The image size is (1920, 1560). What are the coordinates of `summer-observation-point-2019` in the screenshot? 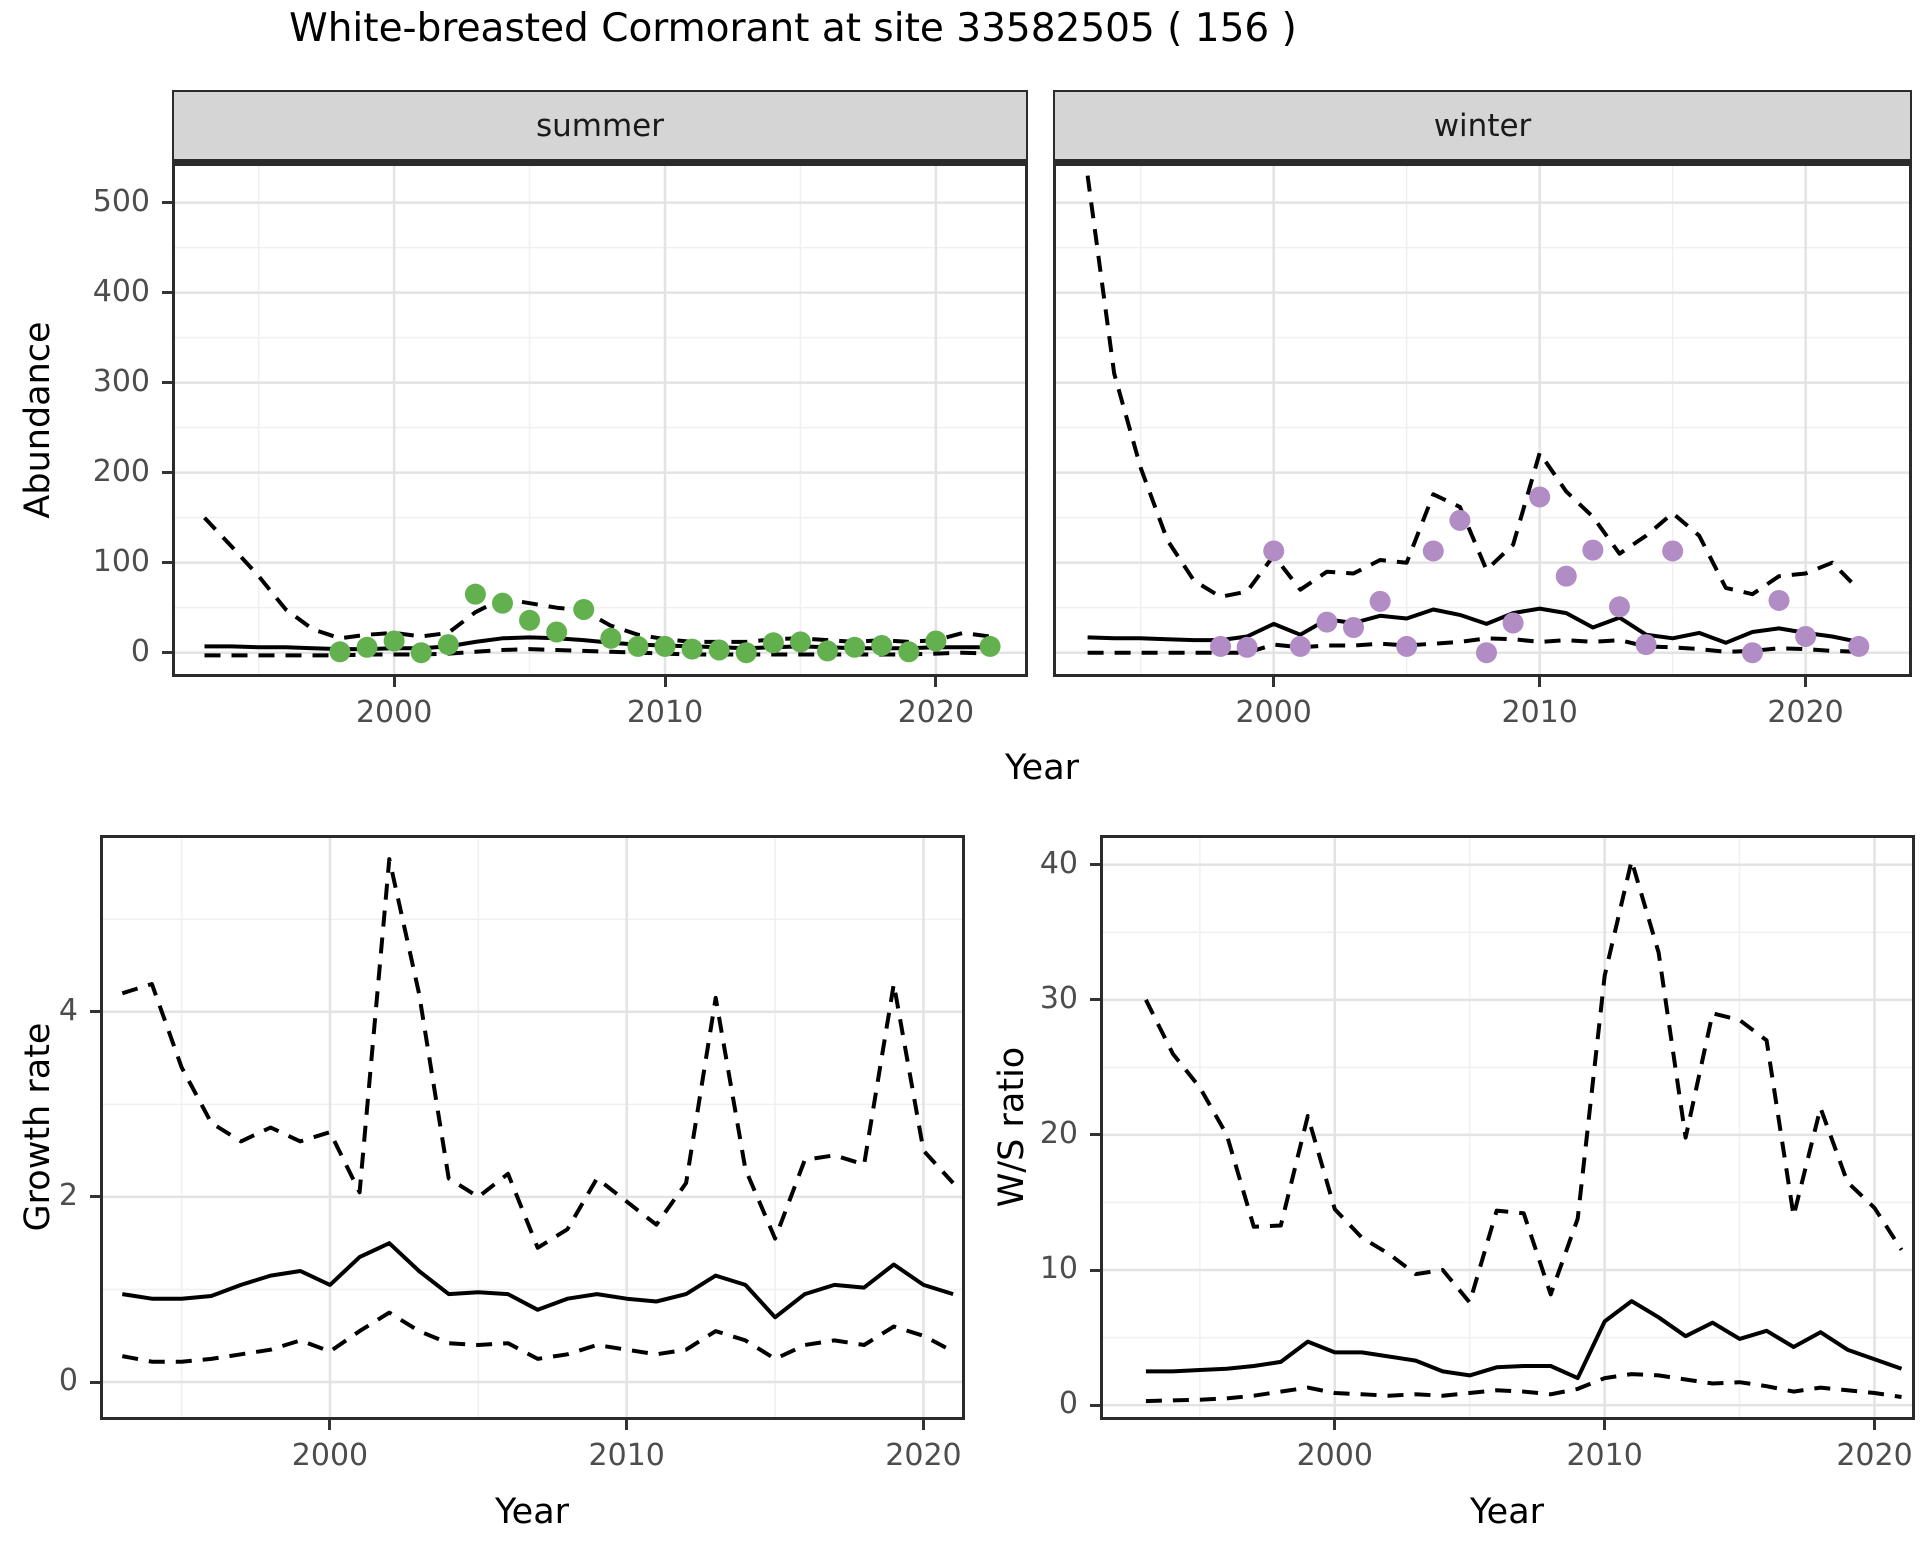 It's located at (909, 652).